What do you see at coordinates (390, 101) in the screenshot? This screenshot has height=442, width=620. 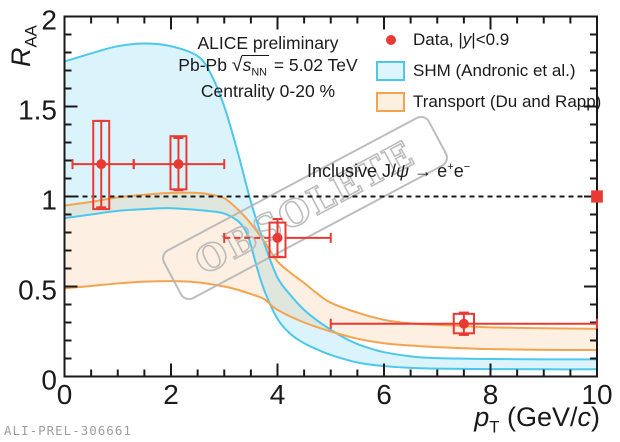 I see `transport-band-icon` at bounding box center [390, 101].